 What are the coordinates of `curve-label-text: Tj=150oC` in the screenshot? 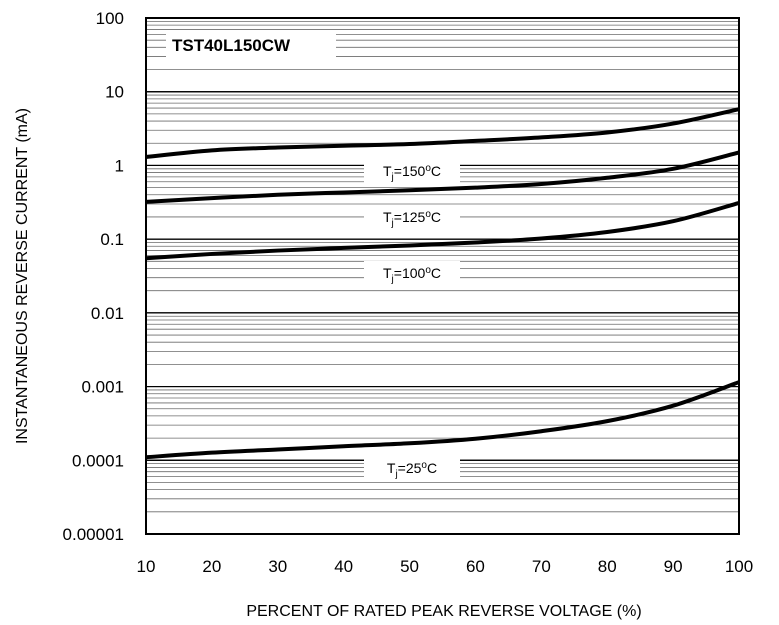 It's located at (412, 173).